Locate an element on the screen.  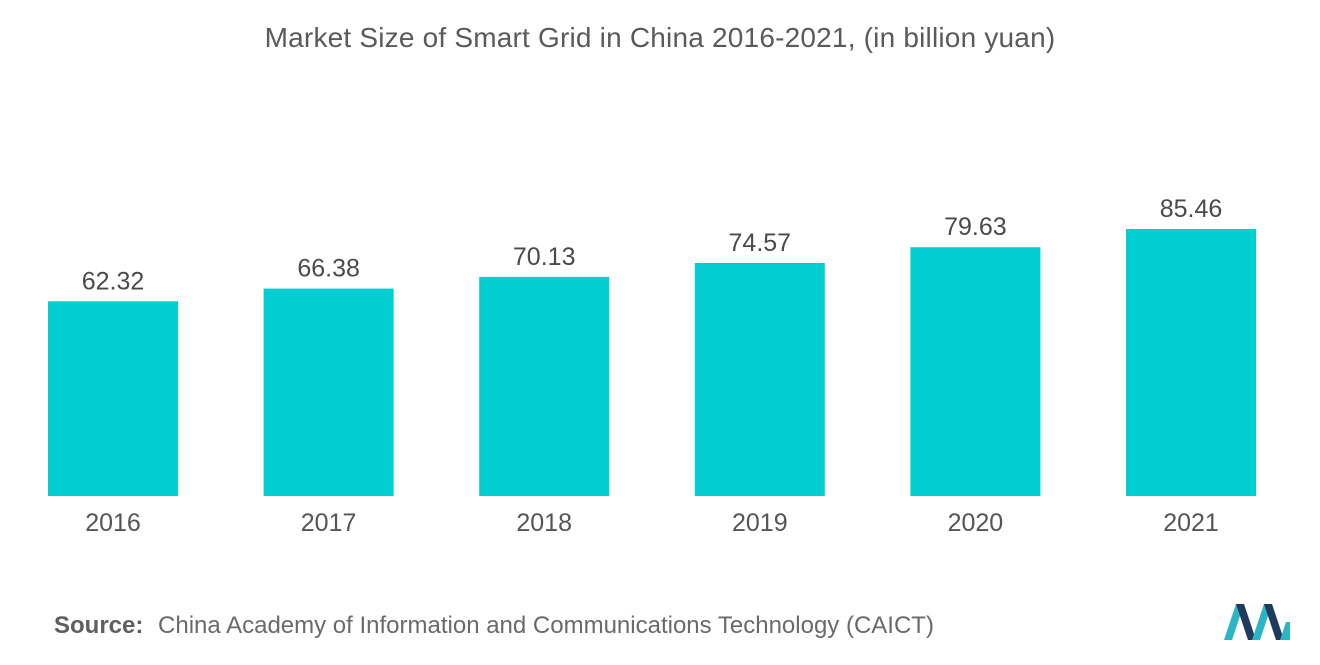
value-label-2018: 70.13 is located at coordinates (544, 257).